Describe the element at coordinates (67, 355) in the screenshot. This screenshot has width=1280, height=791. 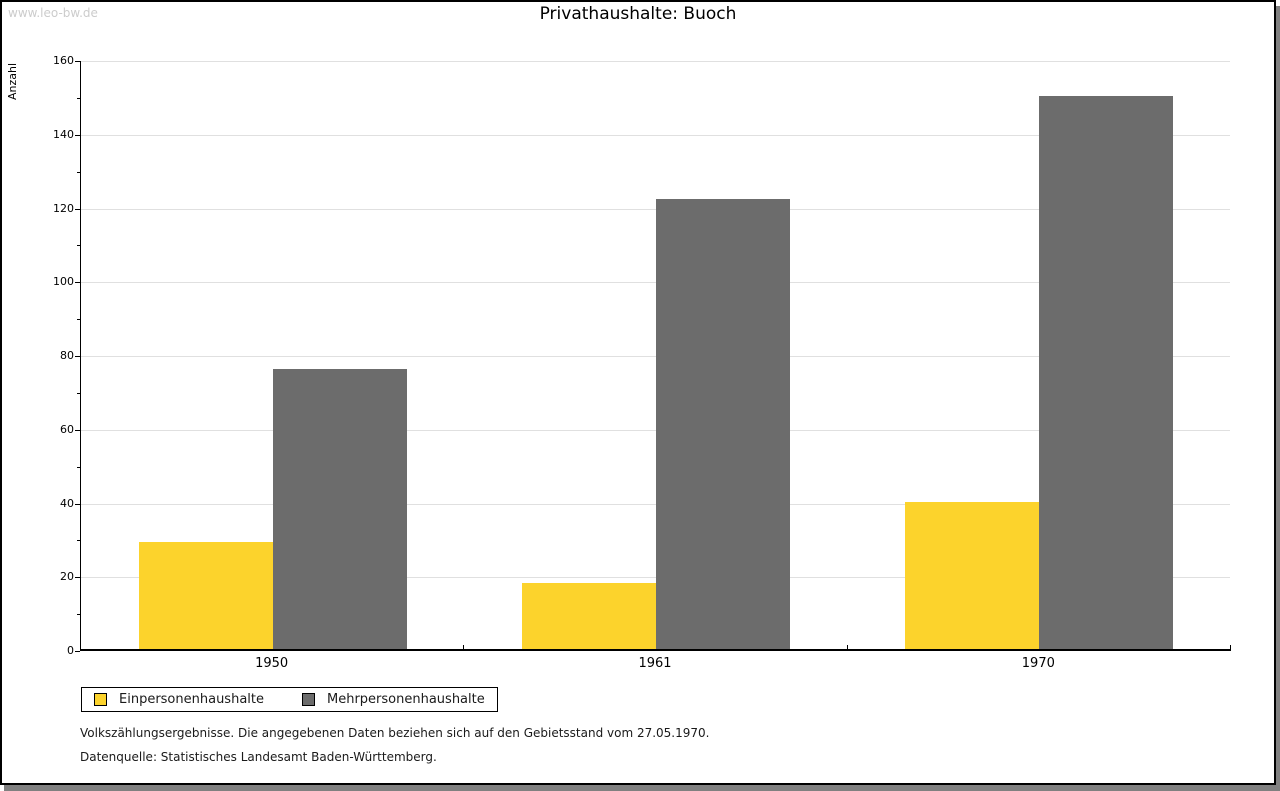
I see `y-tick-label-80: 80` at that location.